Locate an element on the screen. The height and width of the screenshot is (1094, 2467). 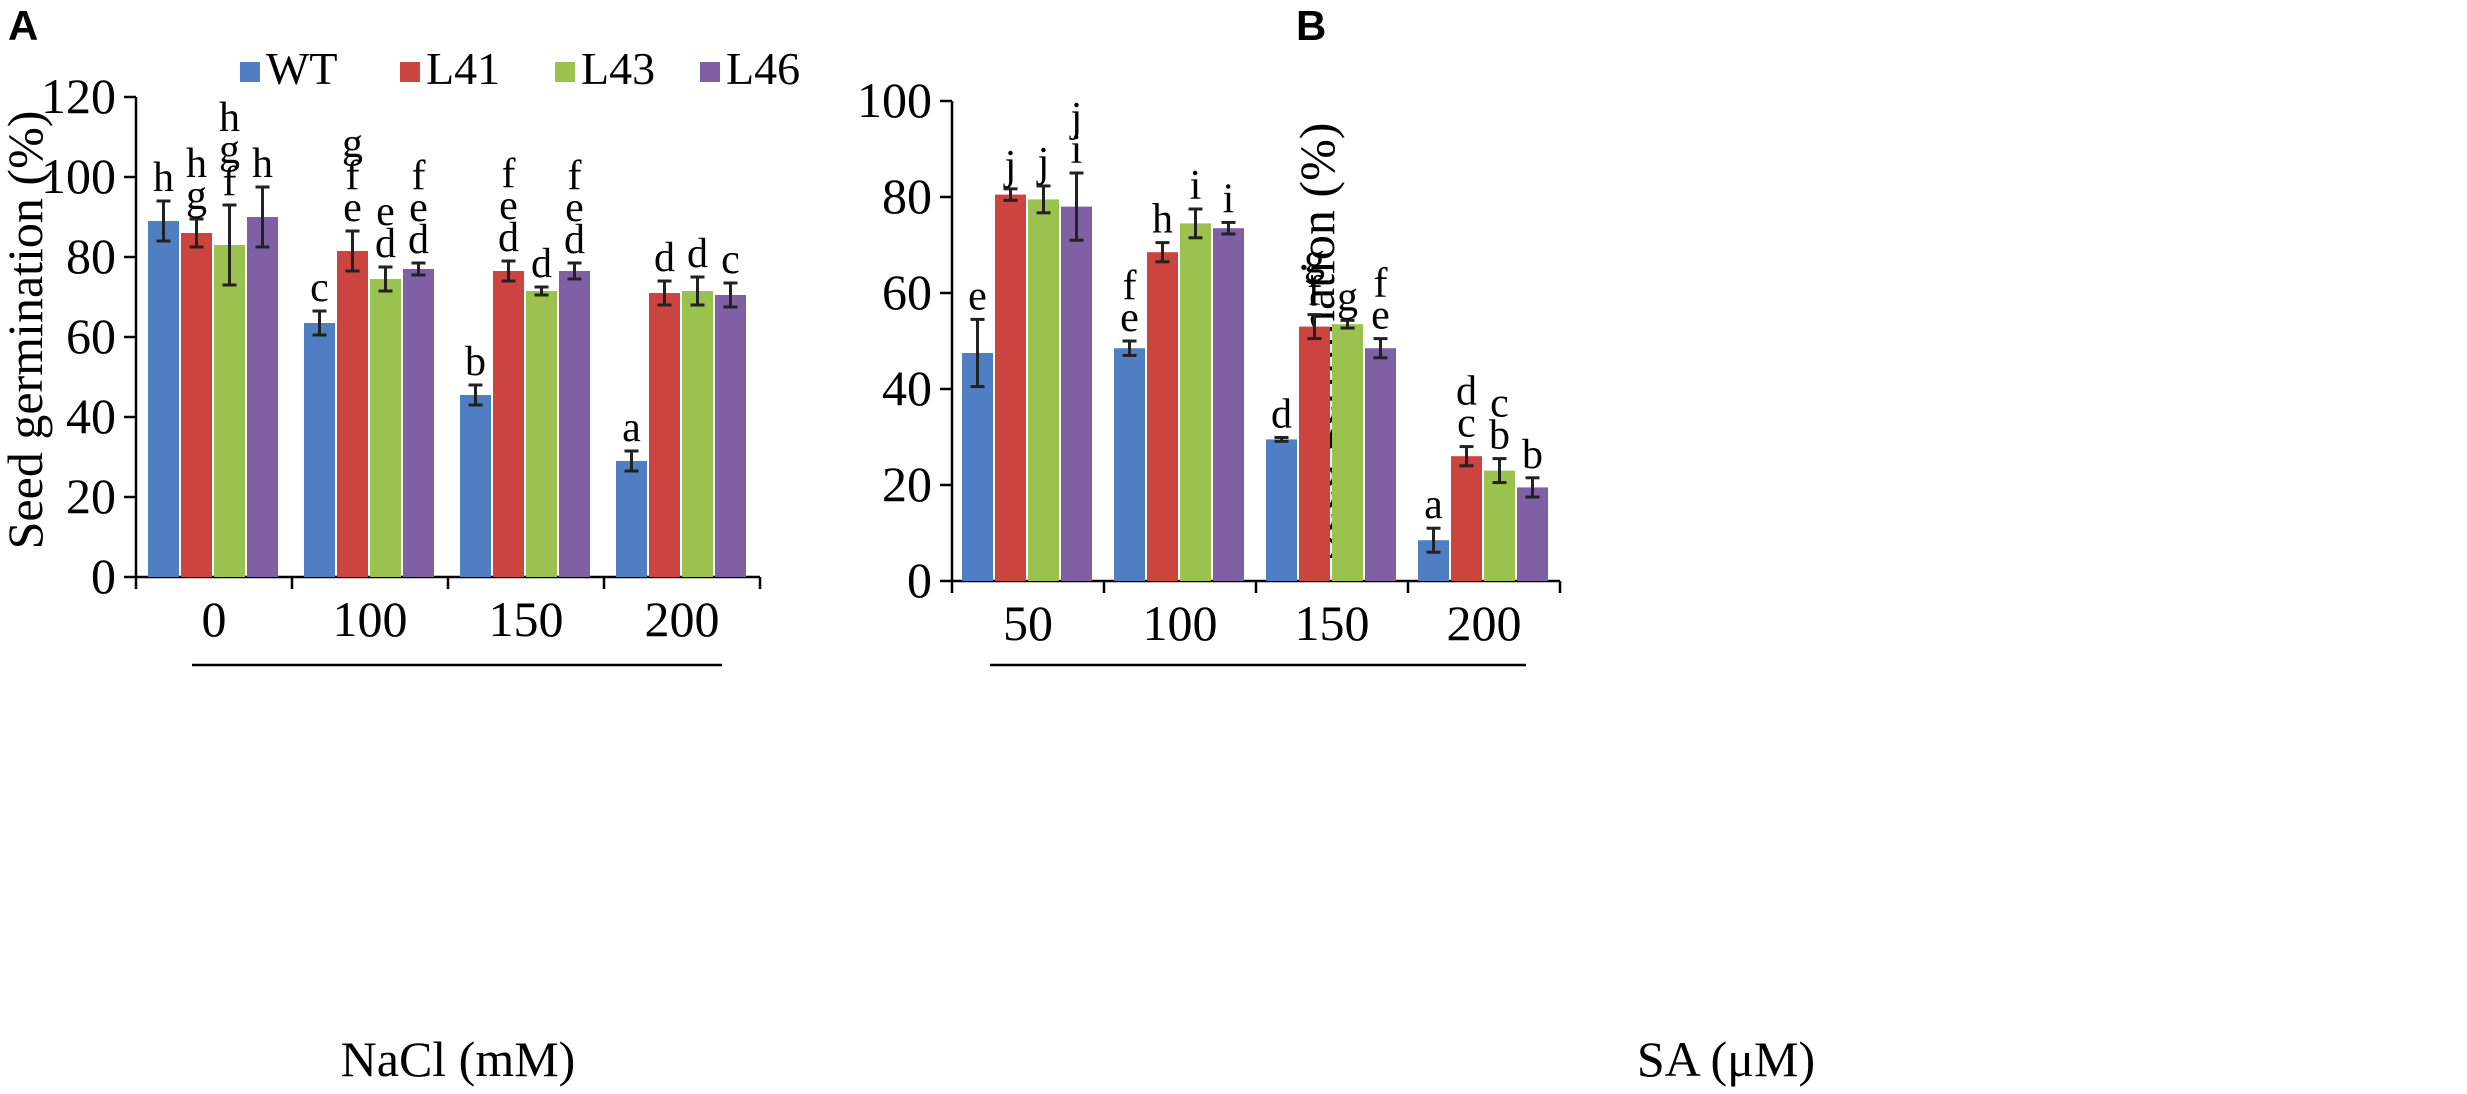
panel-a-y-tick-label: 40 is located at coordinates (91, 416).